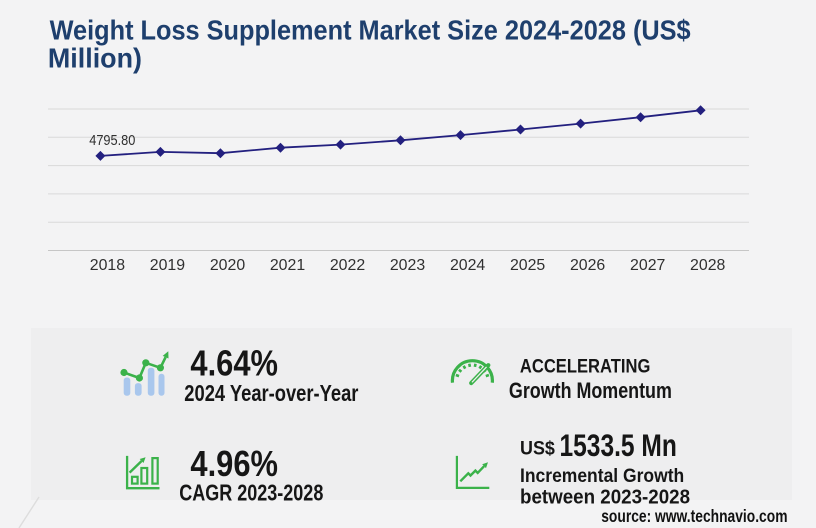  Describe the element at coordinates (408, 265) in the screenshot. I see `svg-text: 2023` at that location.